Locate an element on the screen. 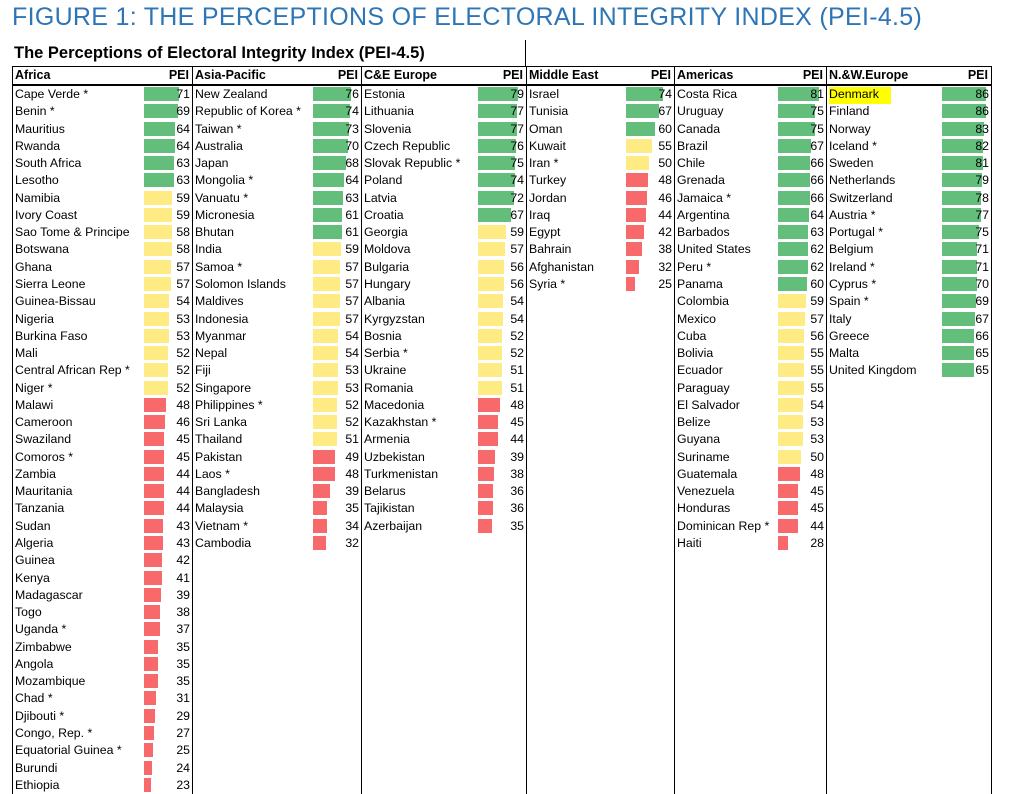  pei-value: 35 is located at coordinates (183, 663).